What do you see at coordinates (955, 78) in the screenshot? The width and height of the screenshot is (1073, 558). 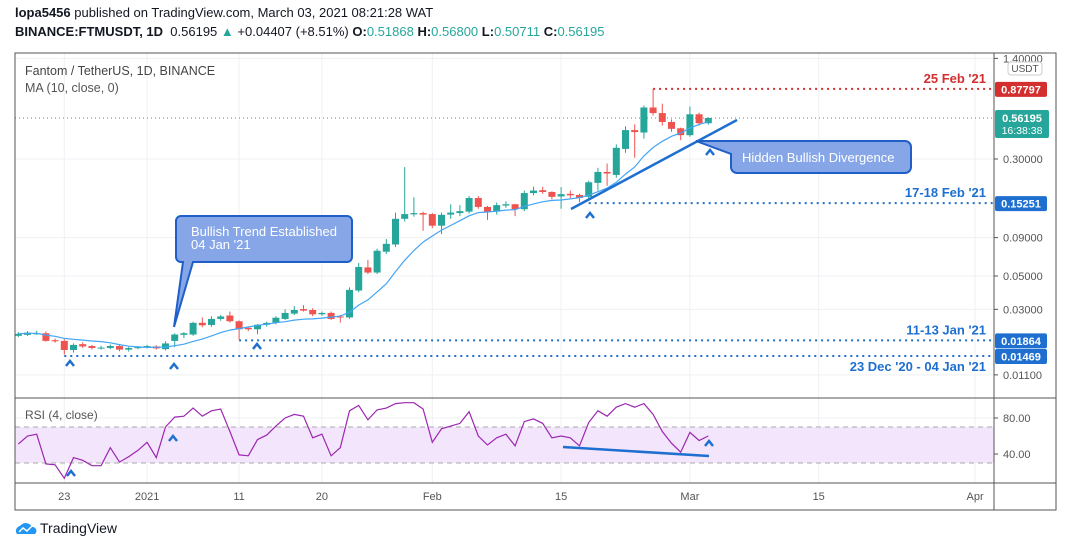 I see `level-label: 25 Feb '21` at bounding box center [955, 78].